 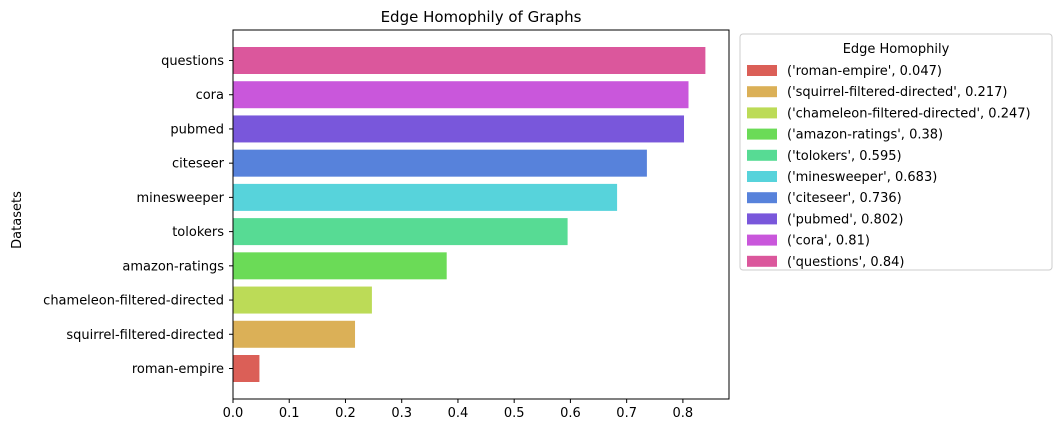 I want to click on bar-questions, so click(x=469, y=60).